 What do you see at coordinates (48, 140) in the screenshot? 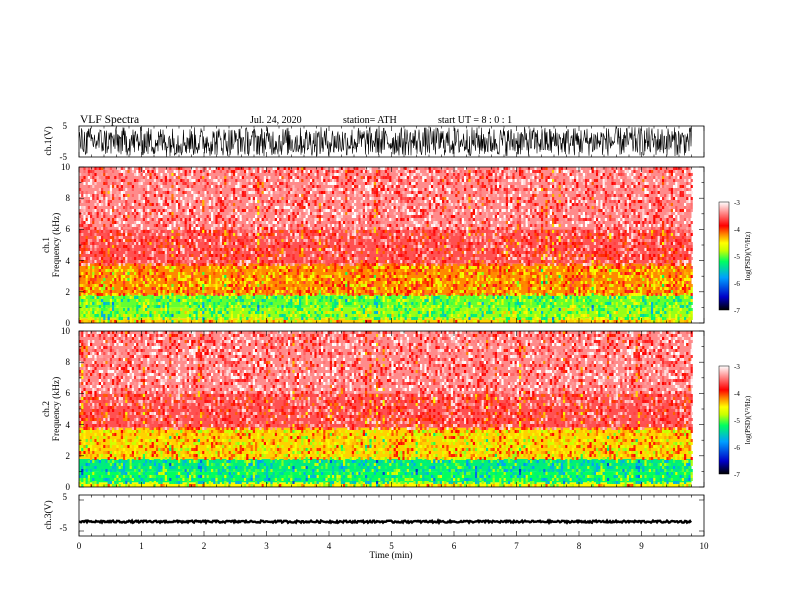
I see `ch1-waveform-ylabel: ch.1(V)` at bounding box center [48, 140].